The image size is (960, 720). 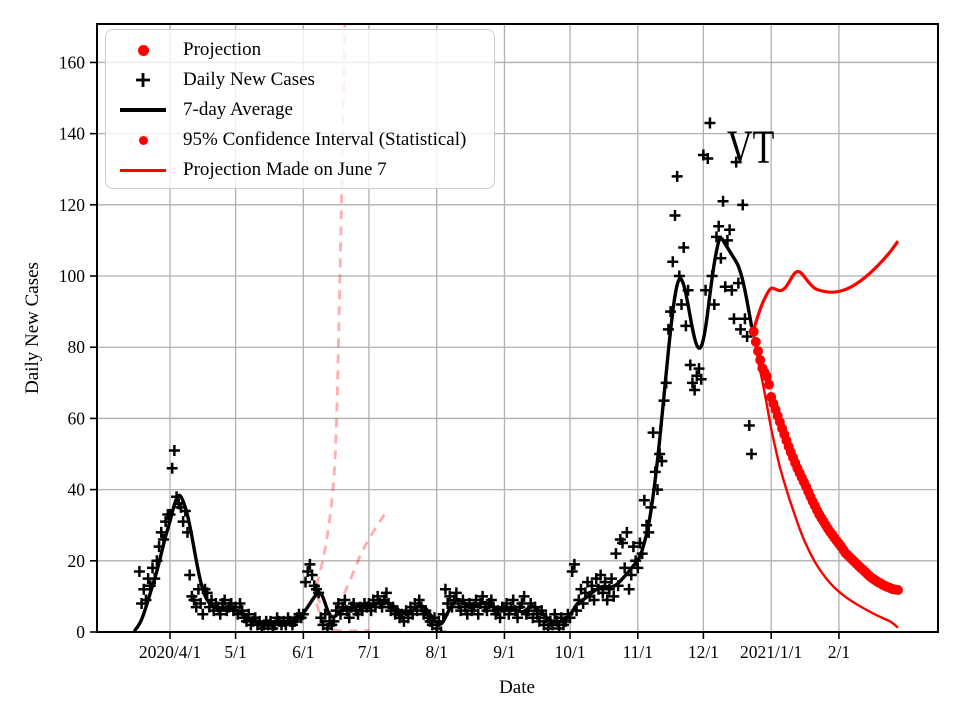 I want to click on legend-label: 95% Confidence Interval (Statistical), so click(x=325, y=139).